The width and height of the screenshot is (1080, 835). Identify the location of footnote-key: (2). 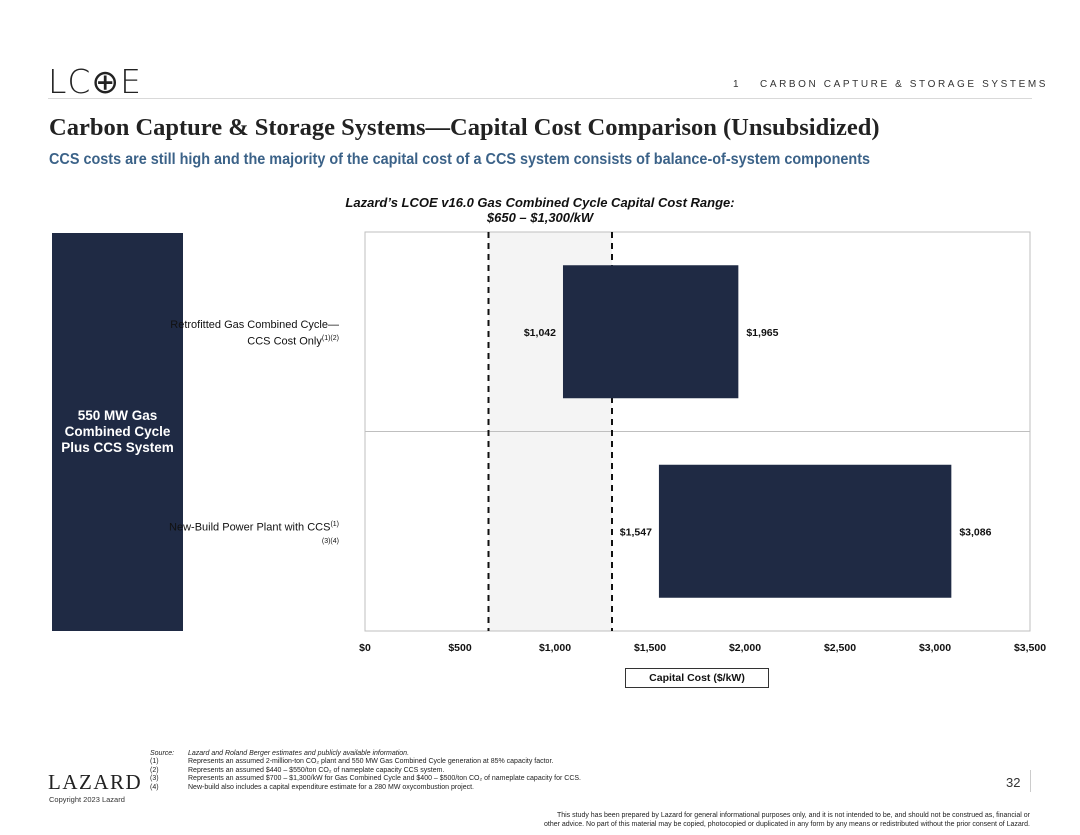
(154, 770).